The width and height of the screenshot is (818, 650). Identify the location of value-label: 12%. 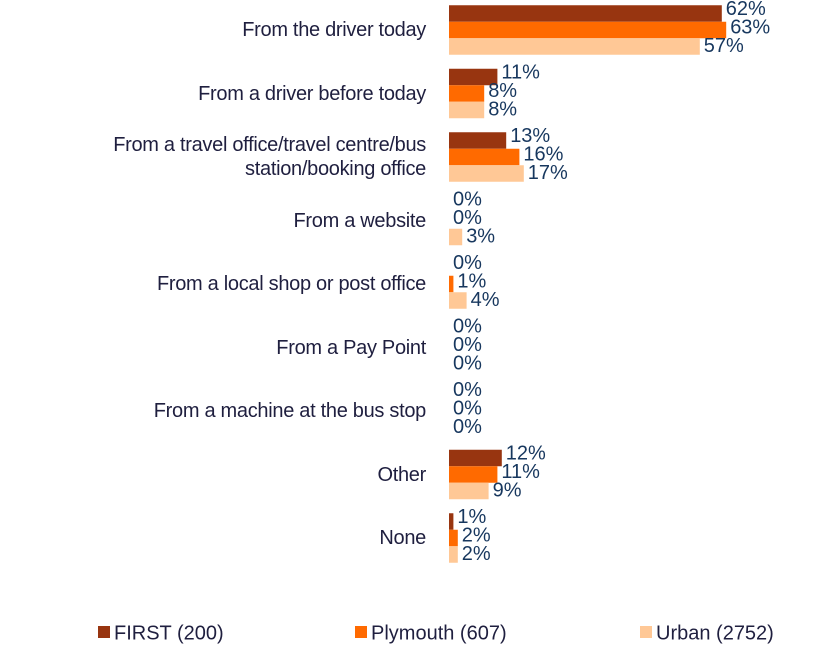
(526, 453).